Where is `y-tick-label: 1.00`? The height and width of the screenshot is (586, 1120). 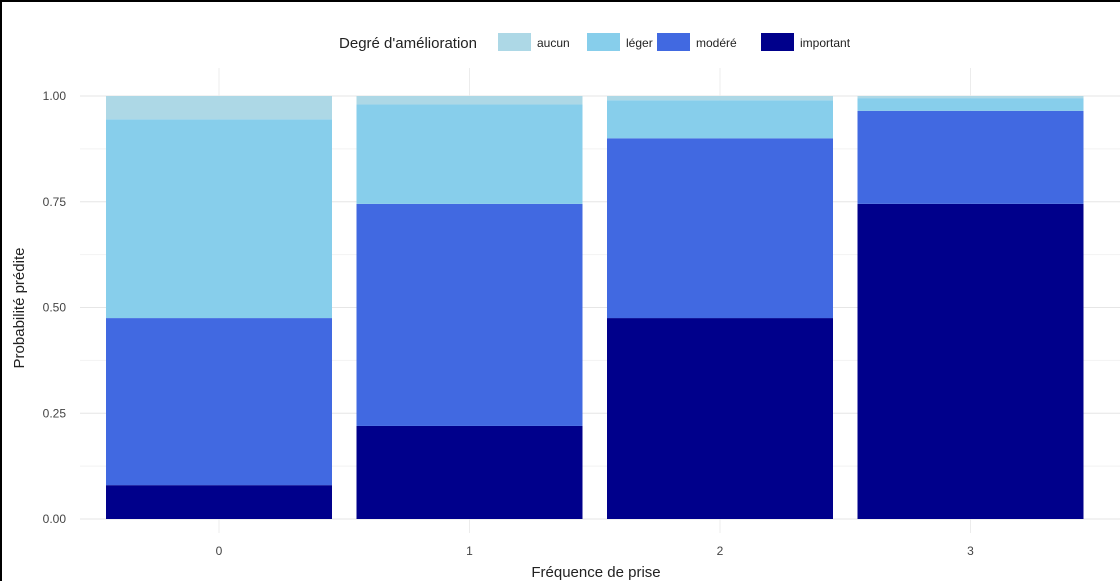 y-tick-label: 1.00 is located at coordinates (55, 96).